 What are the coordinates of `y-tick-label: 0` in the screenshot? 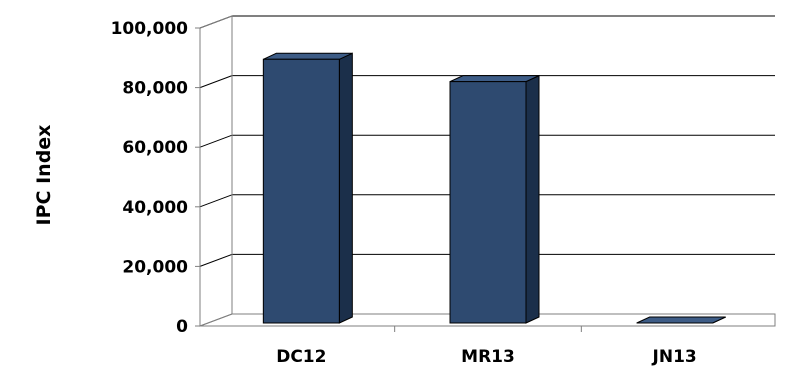 It's located at (182, 327).